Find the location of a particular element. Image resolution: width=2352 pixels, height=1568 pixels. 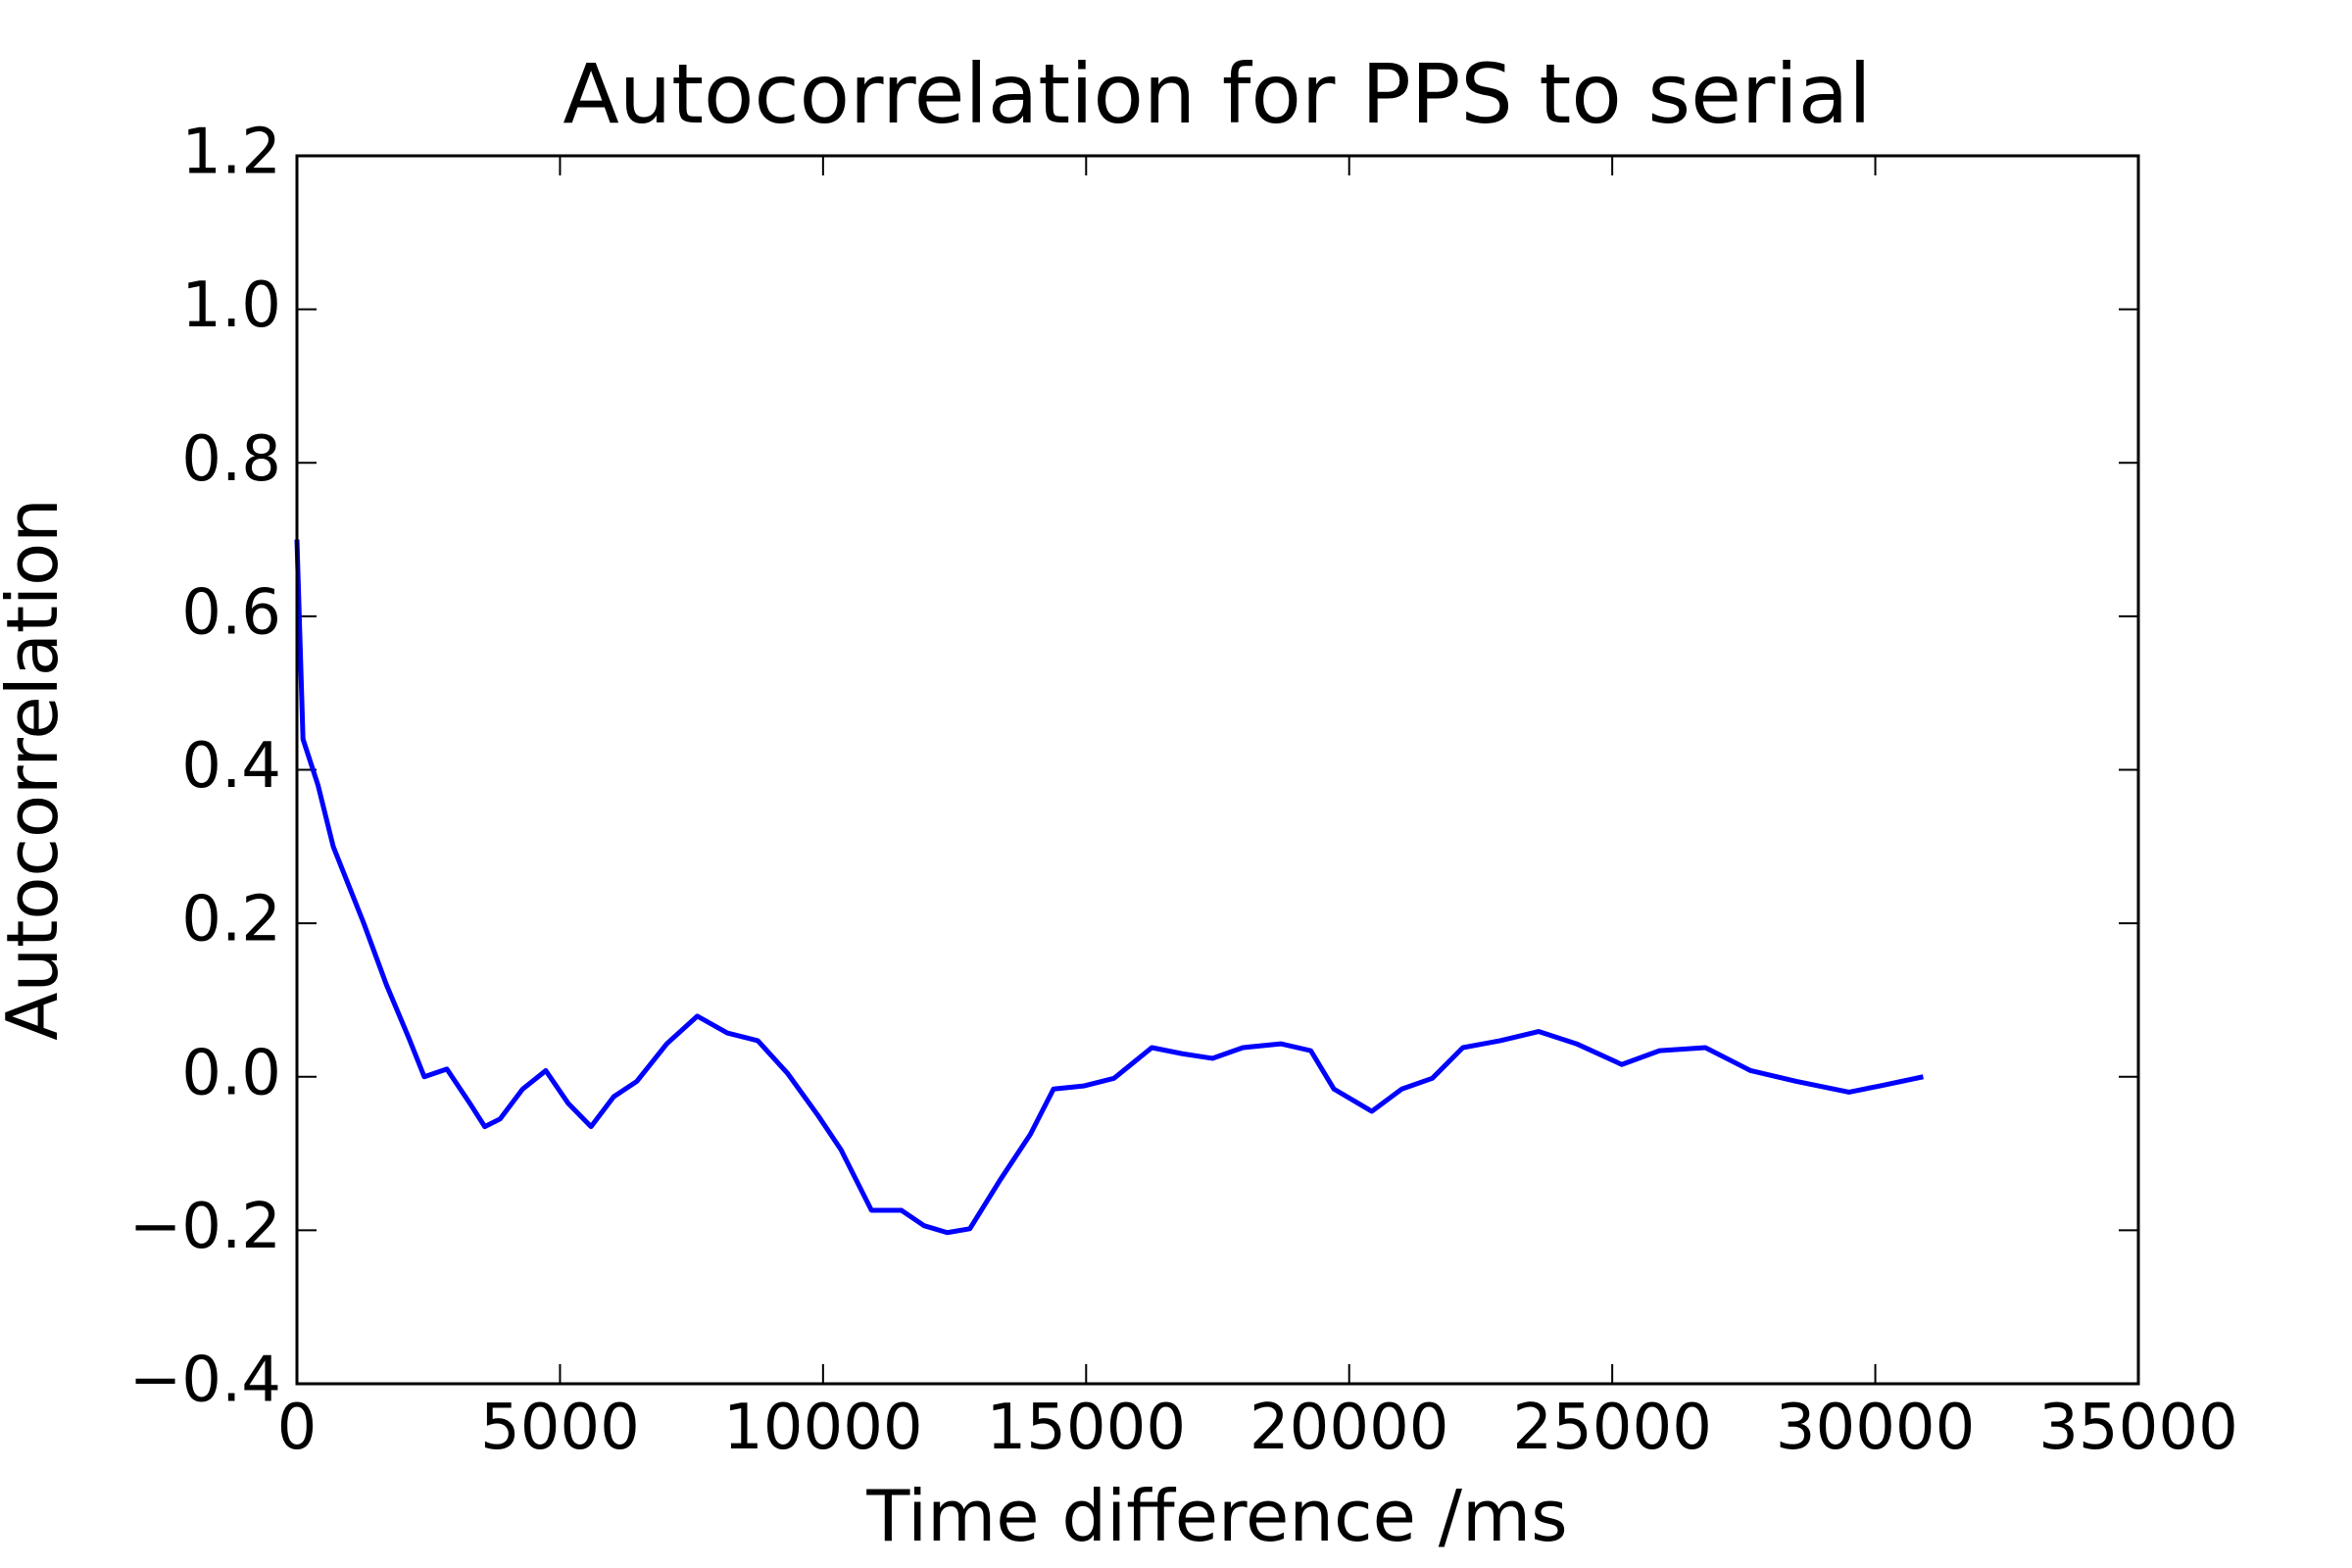

x-tick-label: 30000 is located at coordinates (1876, 1428).